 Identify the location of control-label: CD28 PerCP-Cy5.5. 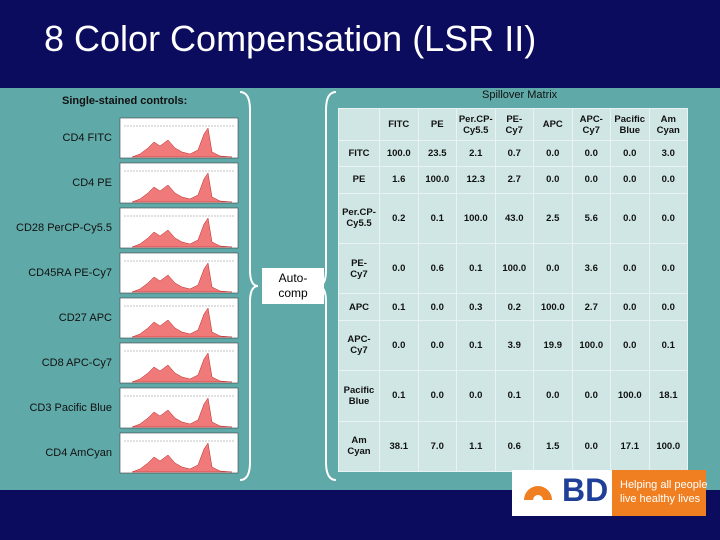
(64, 228).